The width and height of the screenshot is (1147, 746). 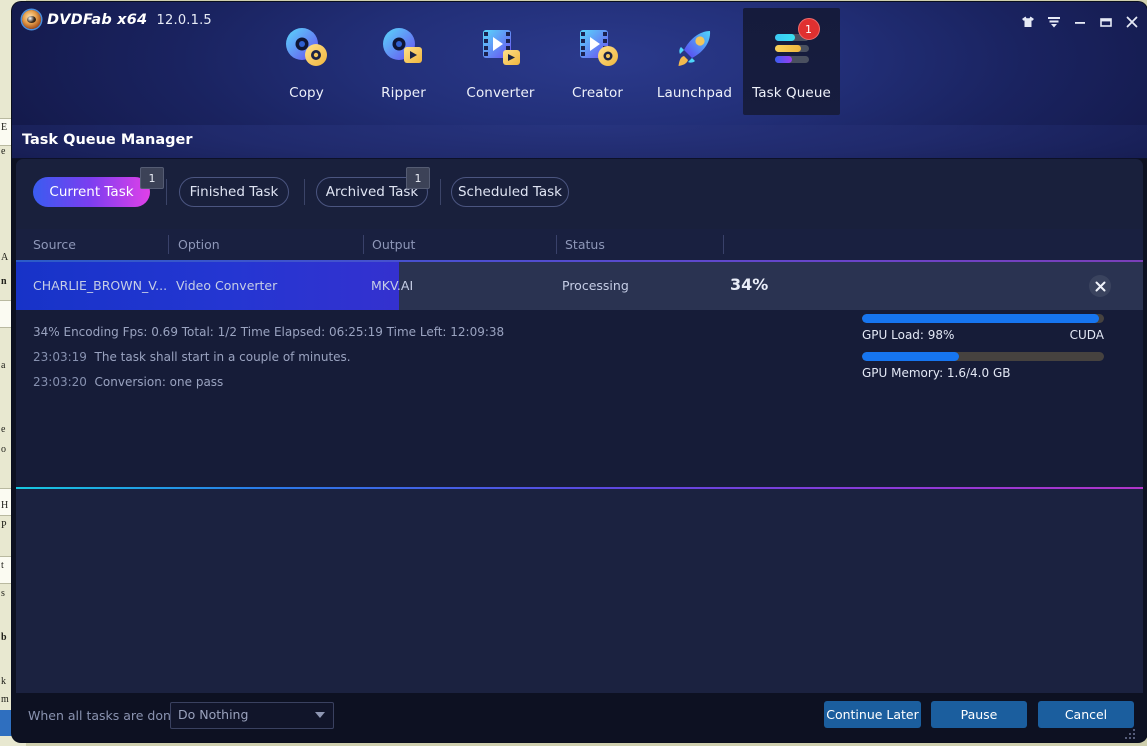 I want to click on continue-later-label: Continue Later, so click(x=872, y=714).